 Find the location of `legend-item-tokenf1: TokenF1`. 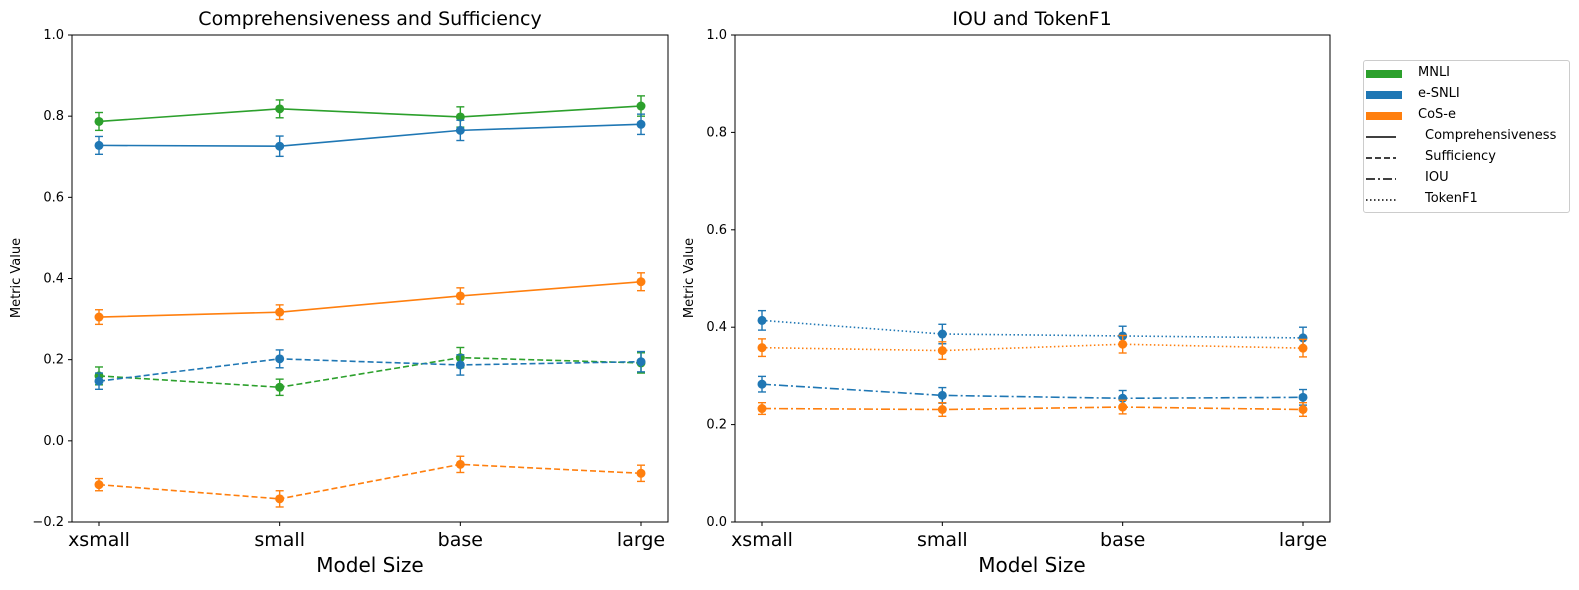

legend-item-tokenf1: TokenF1 is located at coordinates (1464, 200).